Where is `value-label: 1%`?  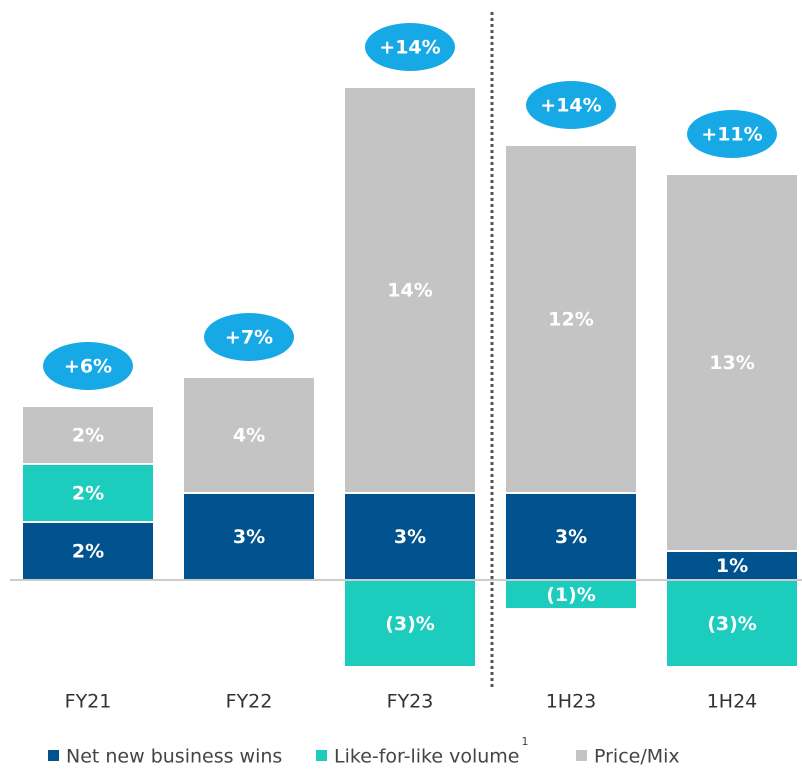 value-label: 1% is located at coordinates (732, 566).